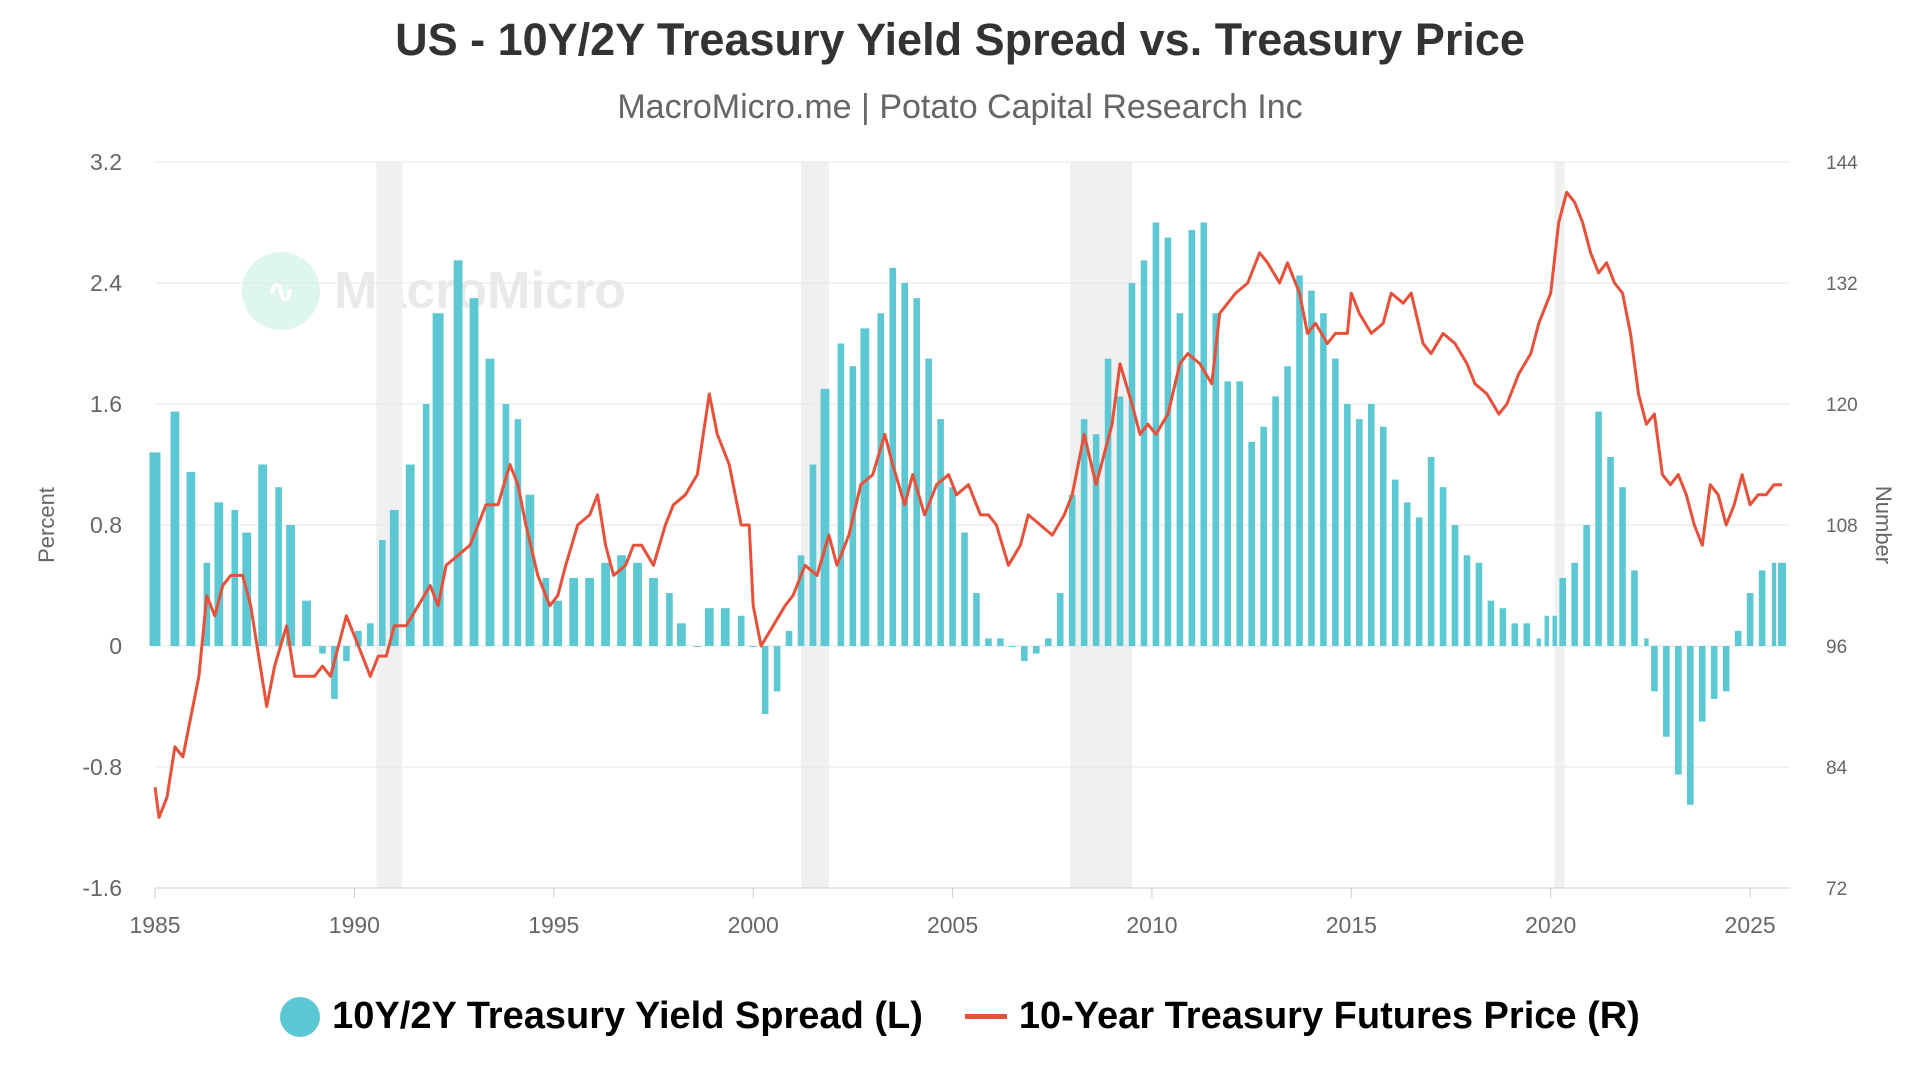 The height and width of the screenshot is (1080, 1920). I want to click on y-right-tick-label: 84, so click(1837, 768).